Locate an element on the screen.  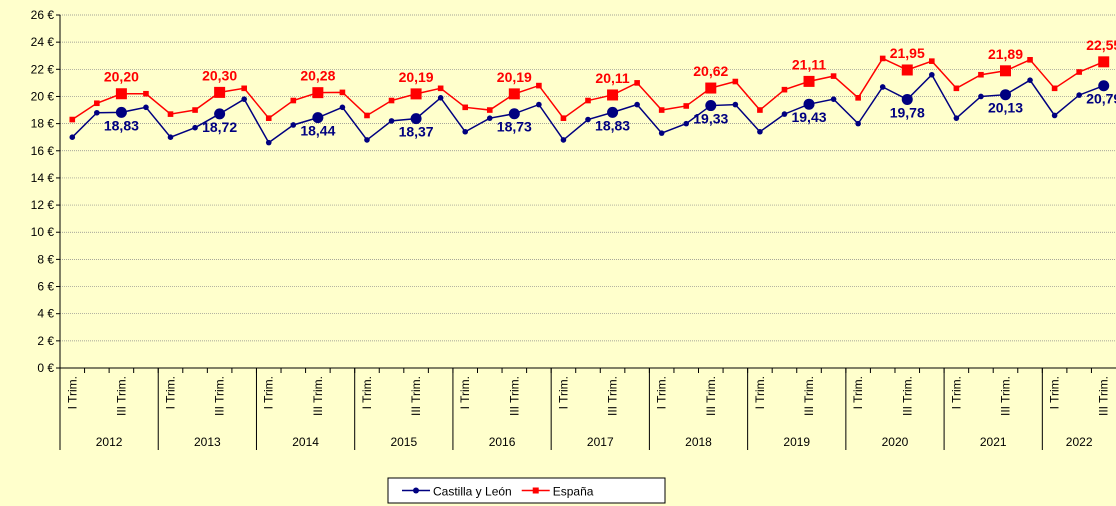
y-tick-label: 24 € is located at coordinates (43, 42).